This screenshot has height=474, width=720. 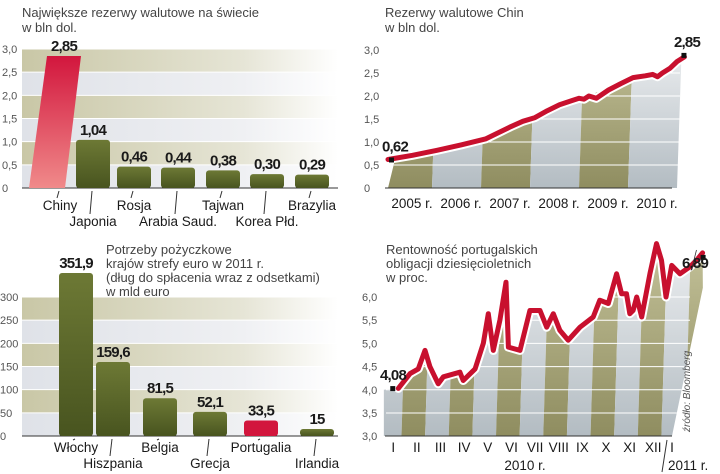 What do you see at coordinates (536, 108) in the screenshot?
I see `reserves-line` at bounding box center [536, 108].